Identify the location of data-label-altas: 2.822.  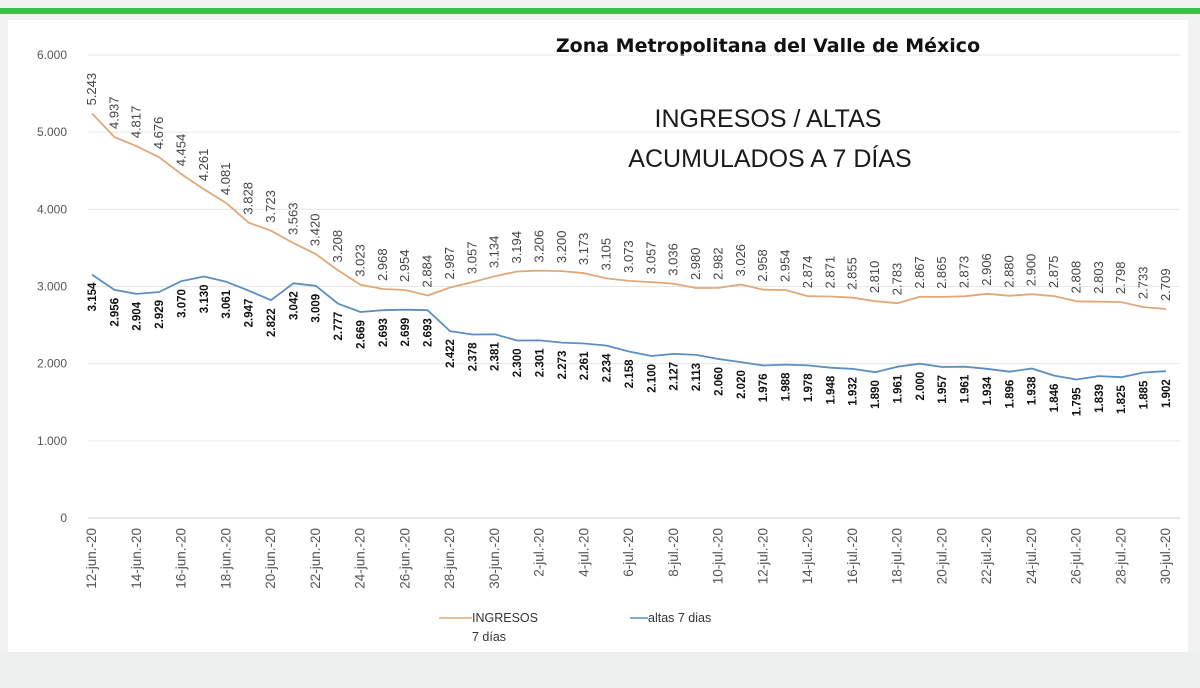
(272, 322).